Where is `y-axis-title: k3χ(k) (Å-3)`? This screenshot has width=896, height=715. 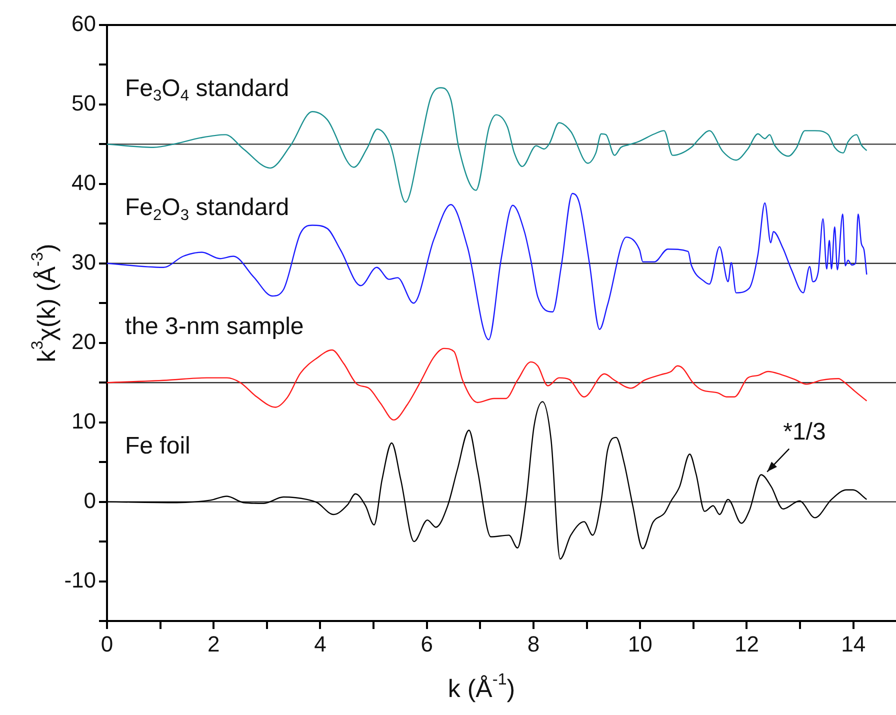
y-axis-title: k3χ(k) (Å-3) is located at coordinates (44, 303).